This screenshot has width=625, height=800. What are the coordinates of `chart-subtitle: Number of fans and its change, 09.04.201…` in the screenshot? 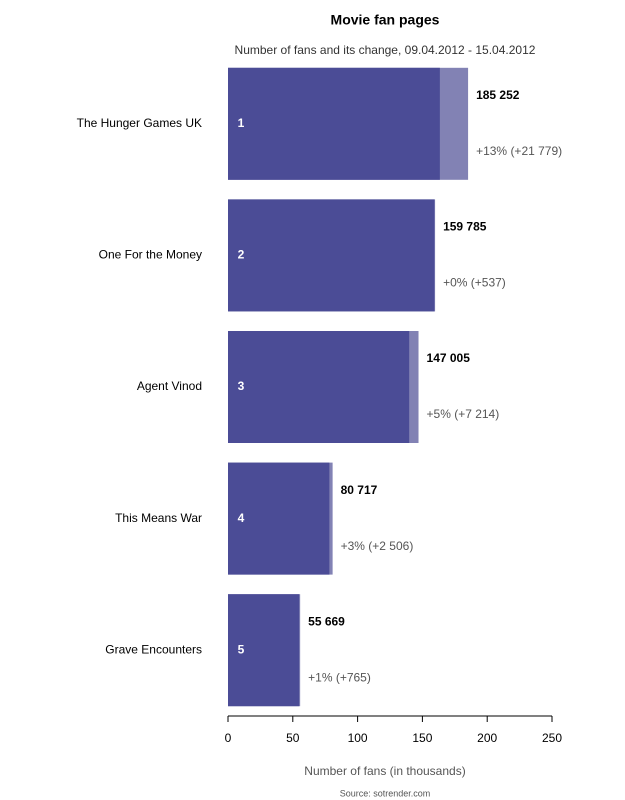 It's located at (385, 50).